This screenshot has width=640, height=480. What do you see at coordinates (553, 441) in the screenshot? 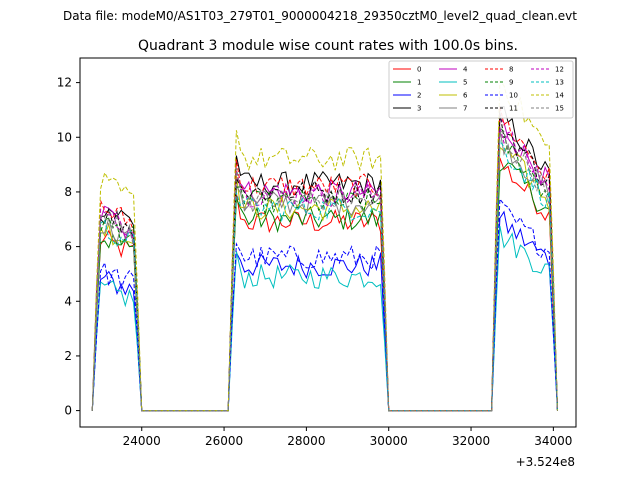
I see `x-tick-label: 34000` at bounding box center [553, 441].